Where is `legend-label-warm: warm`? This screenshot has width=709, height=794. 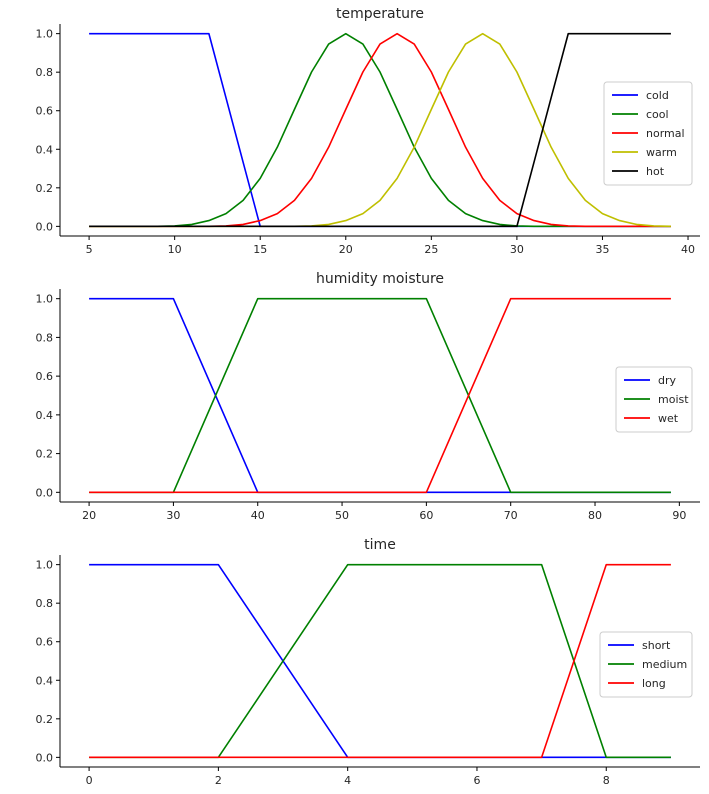 legend-label-warm: warm is located at coordinates (661, 152).